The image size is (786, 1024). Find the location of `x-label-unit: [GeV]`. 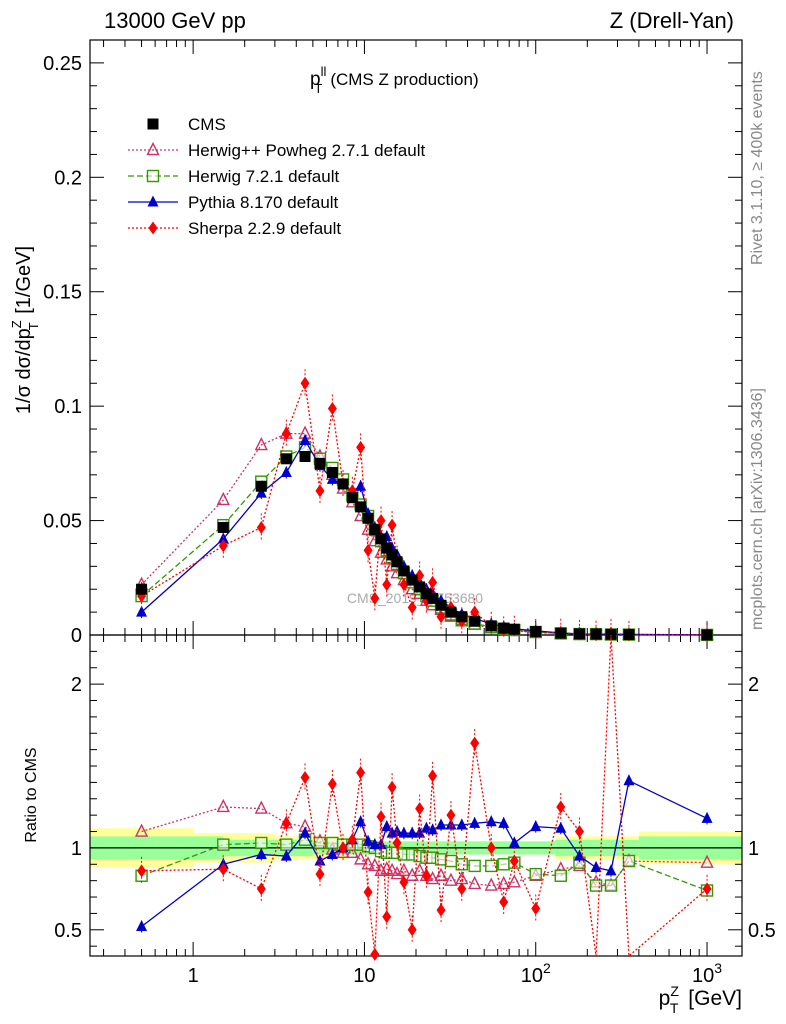

x-label-unit: [GeV] is located at coordinates (712, 998).